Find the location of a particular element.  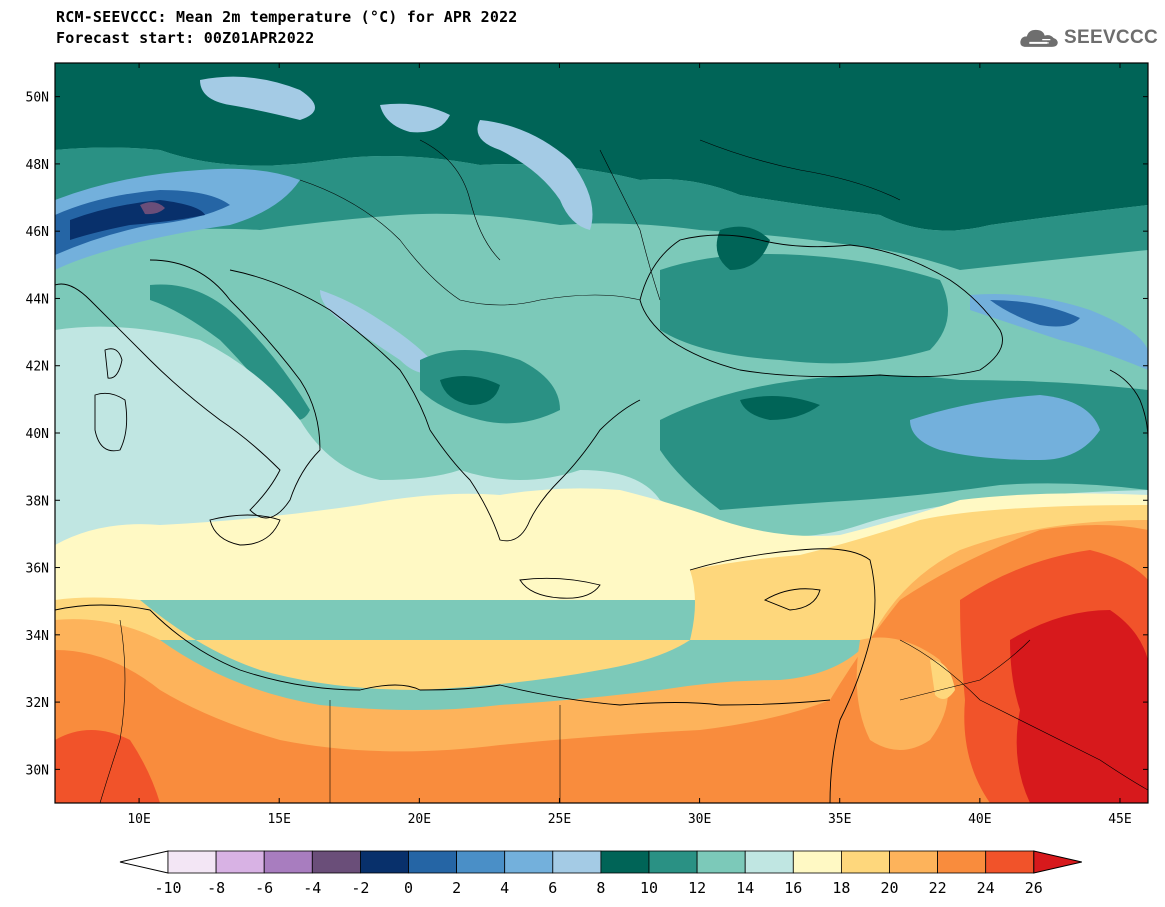

colorbar-label: -10 is located at coordinates (167, 888).